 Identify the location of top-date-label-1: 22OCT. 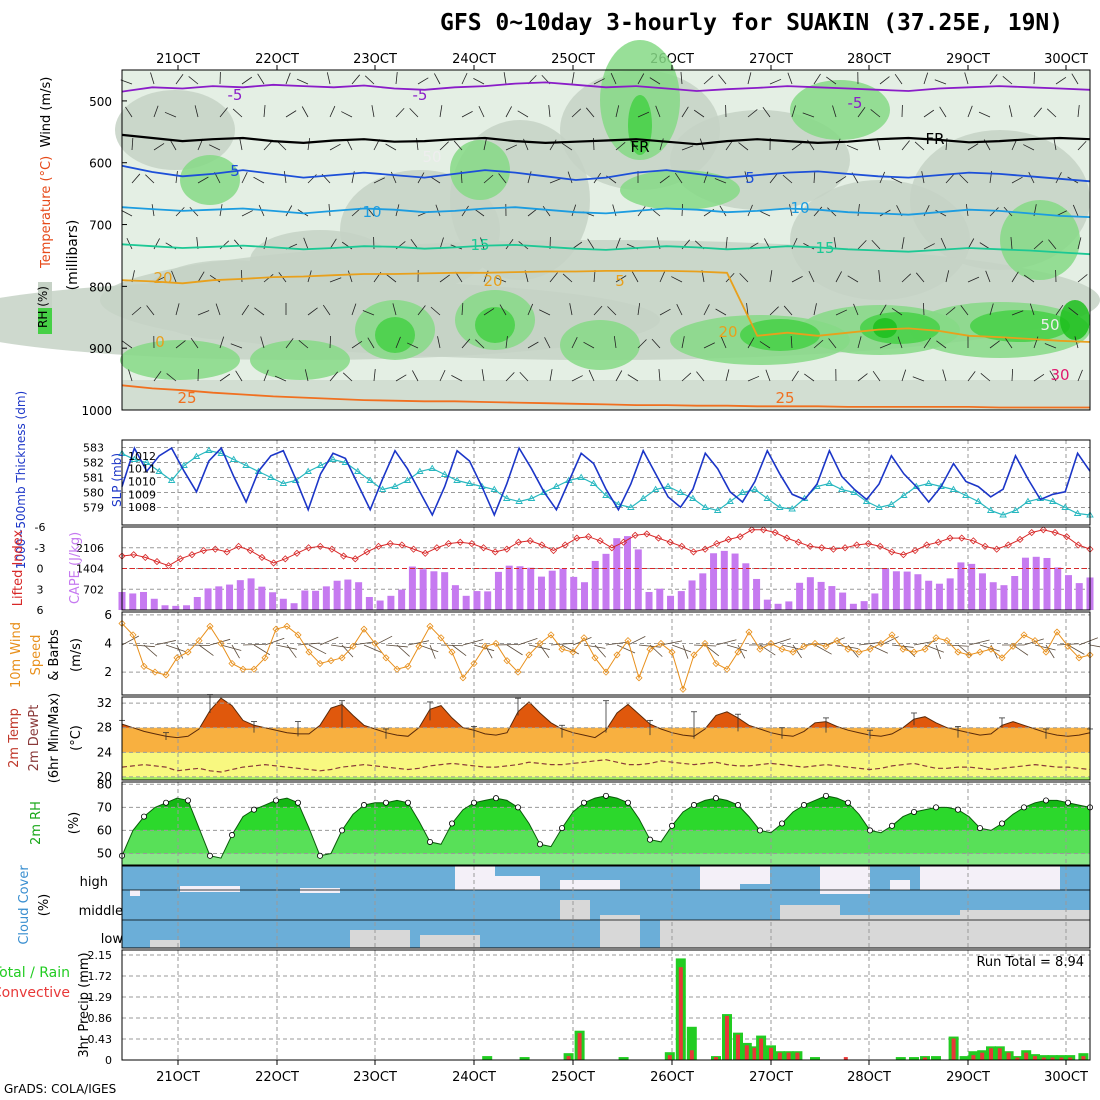
(277, 59).